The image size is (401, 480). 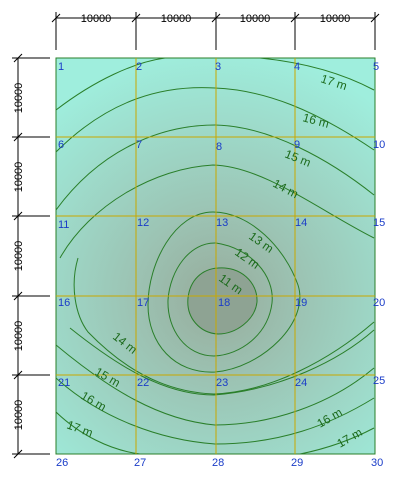 What do you see at coordinates (297, 145) in the screenshot?
I see `node-label: 9` at bounding box center [297, 145].